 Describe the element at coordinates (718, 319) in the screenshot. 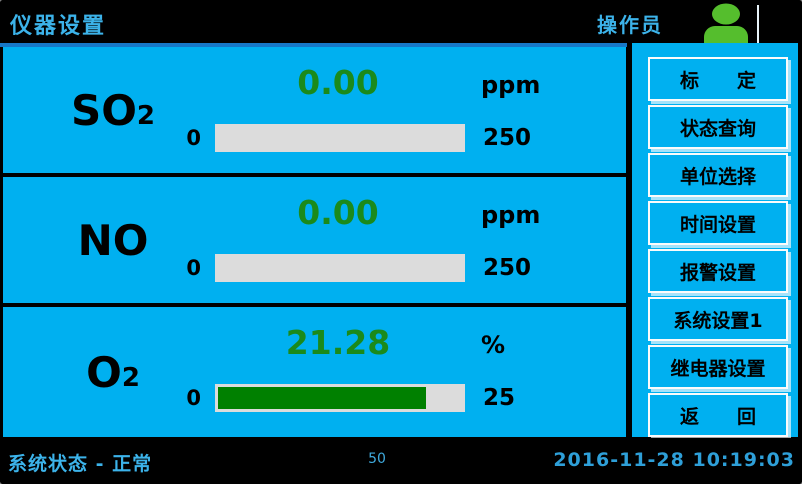

I see `system-settings-1-button: 系统设置1` at that location.